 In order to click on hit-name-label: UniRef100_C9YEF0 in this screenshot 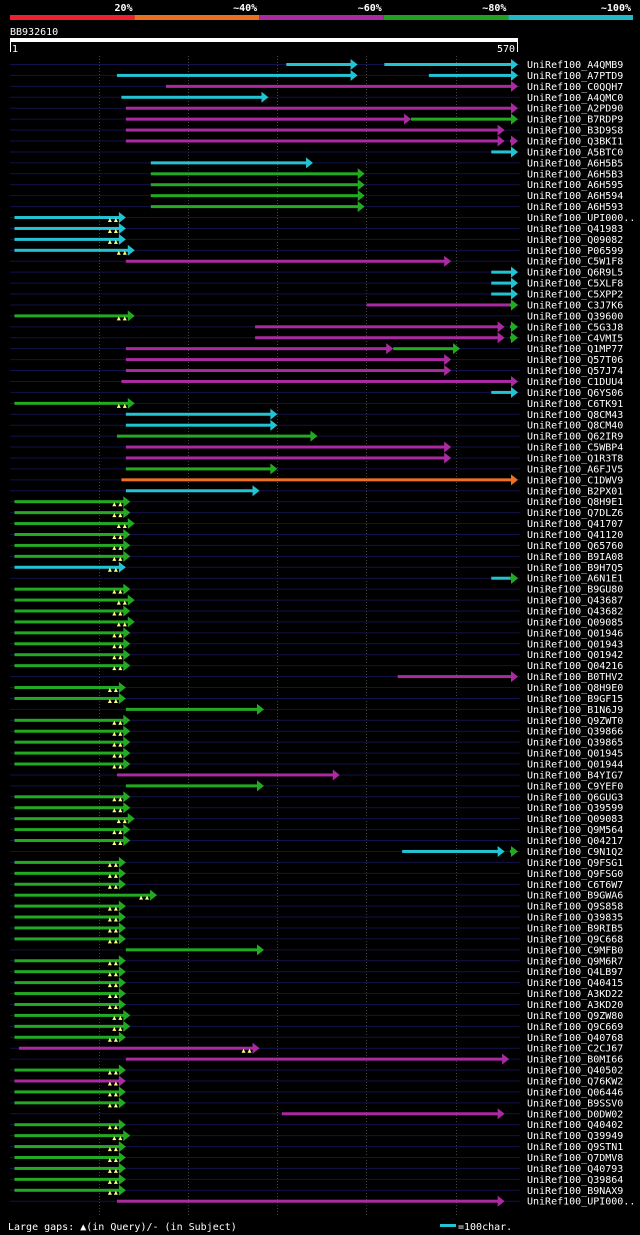, I will do `click(575, 786)`.